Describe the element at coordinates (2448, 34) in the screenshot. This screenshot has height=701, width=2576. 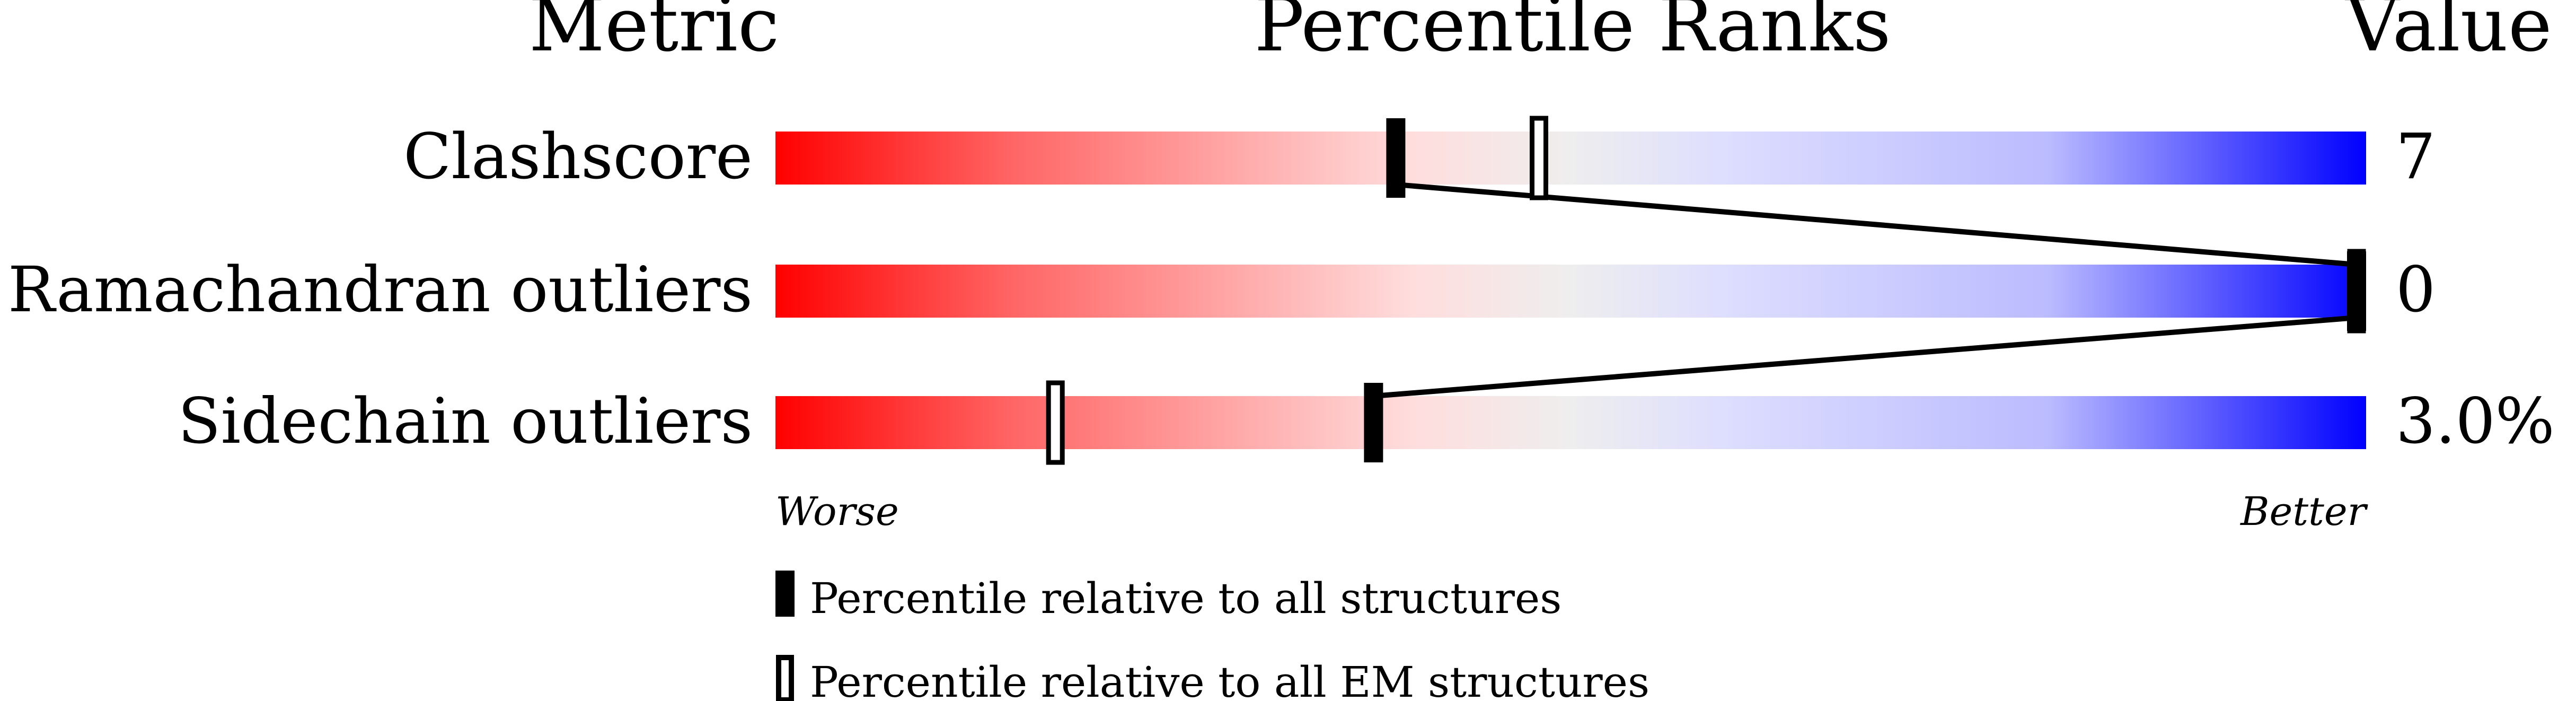
I see `header-value: Value` at that location.